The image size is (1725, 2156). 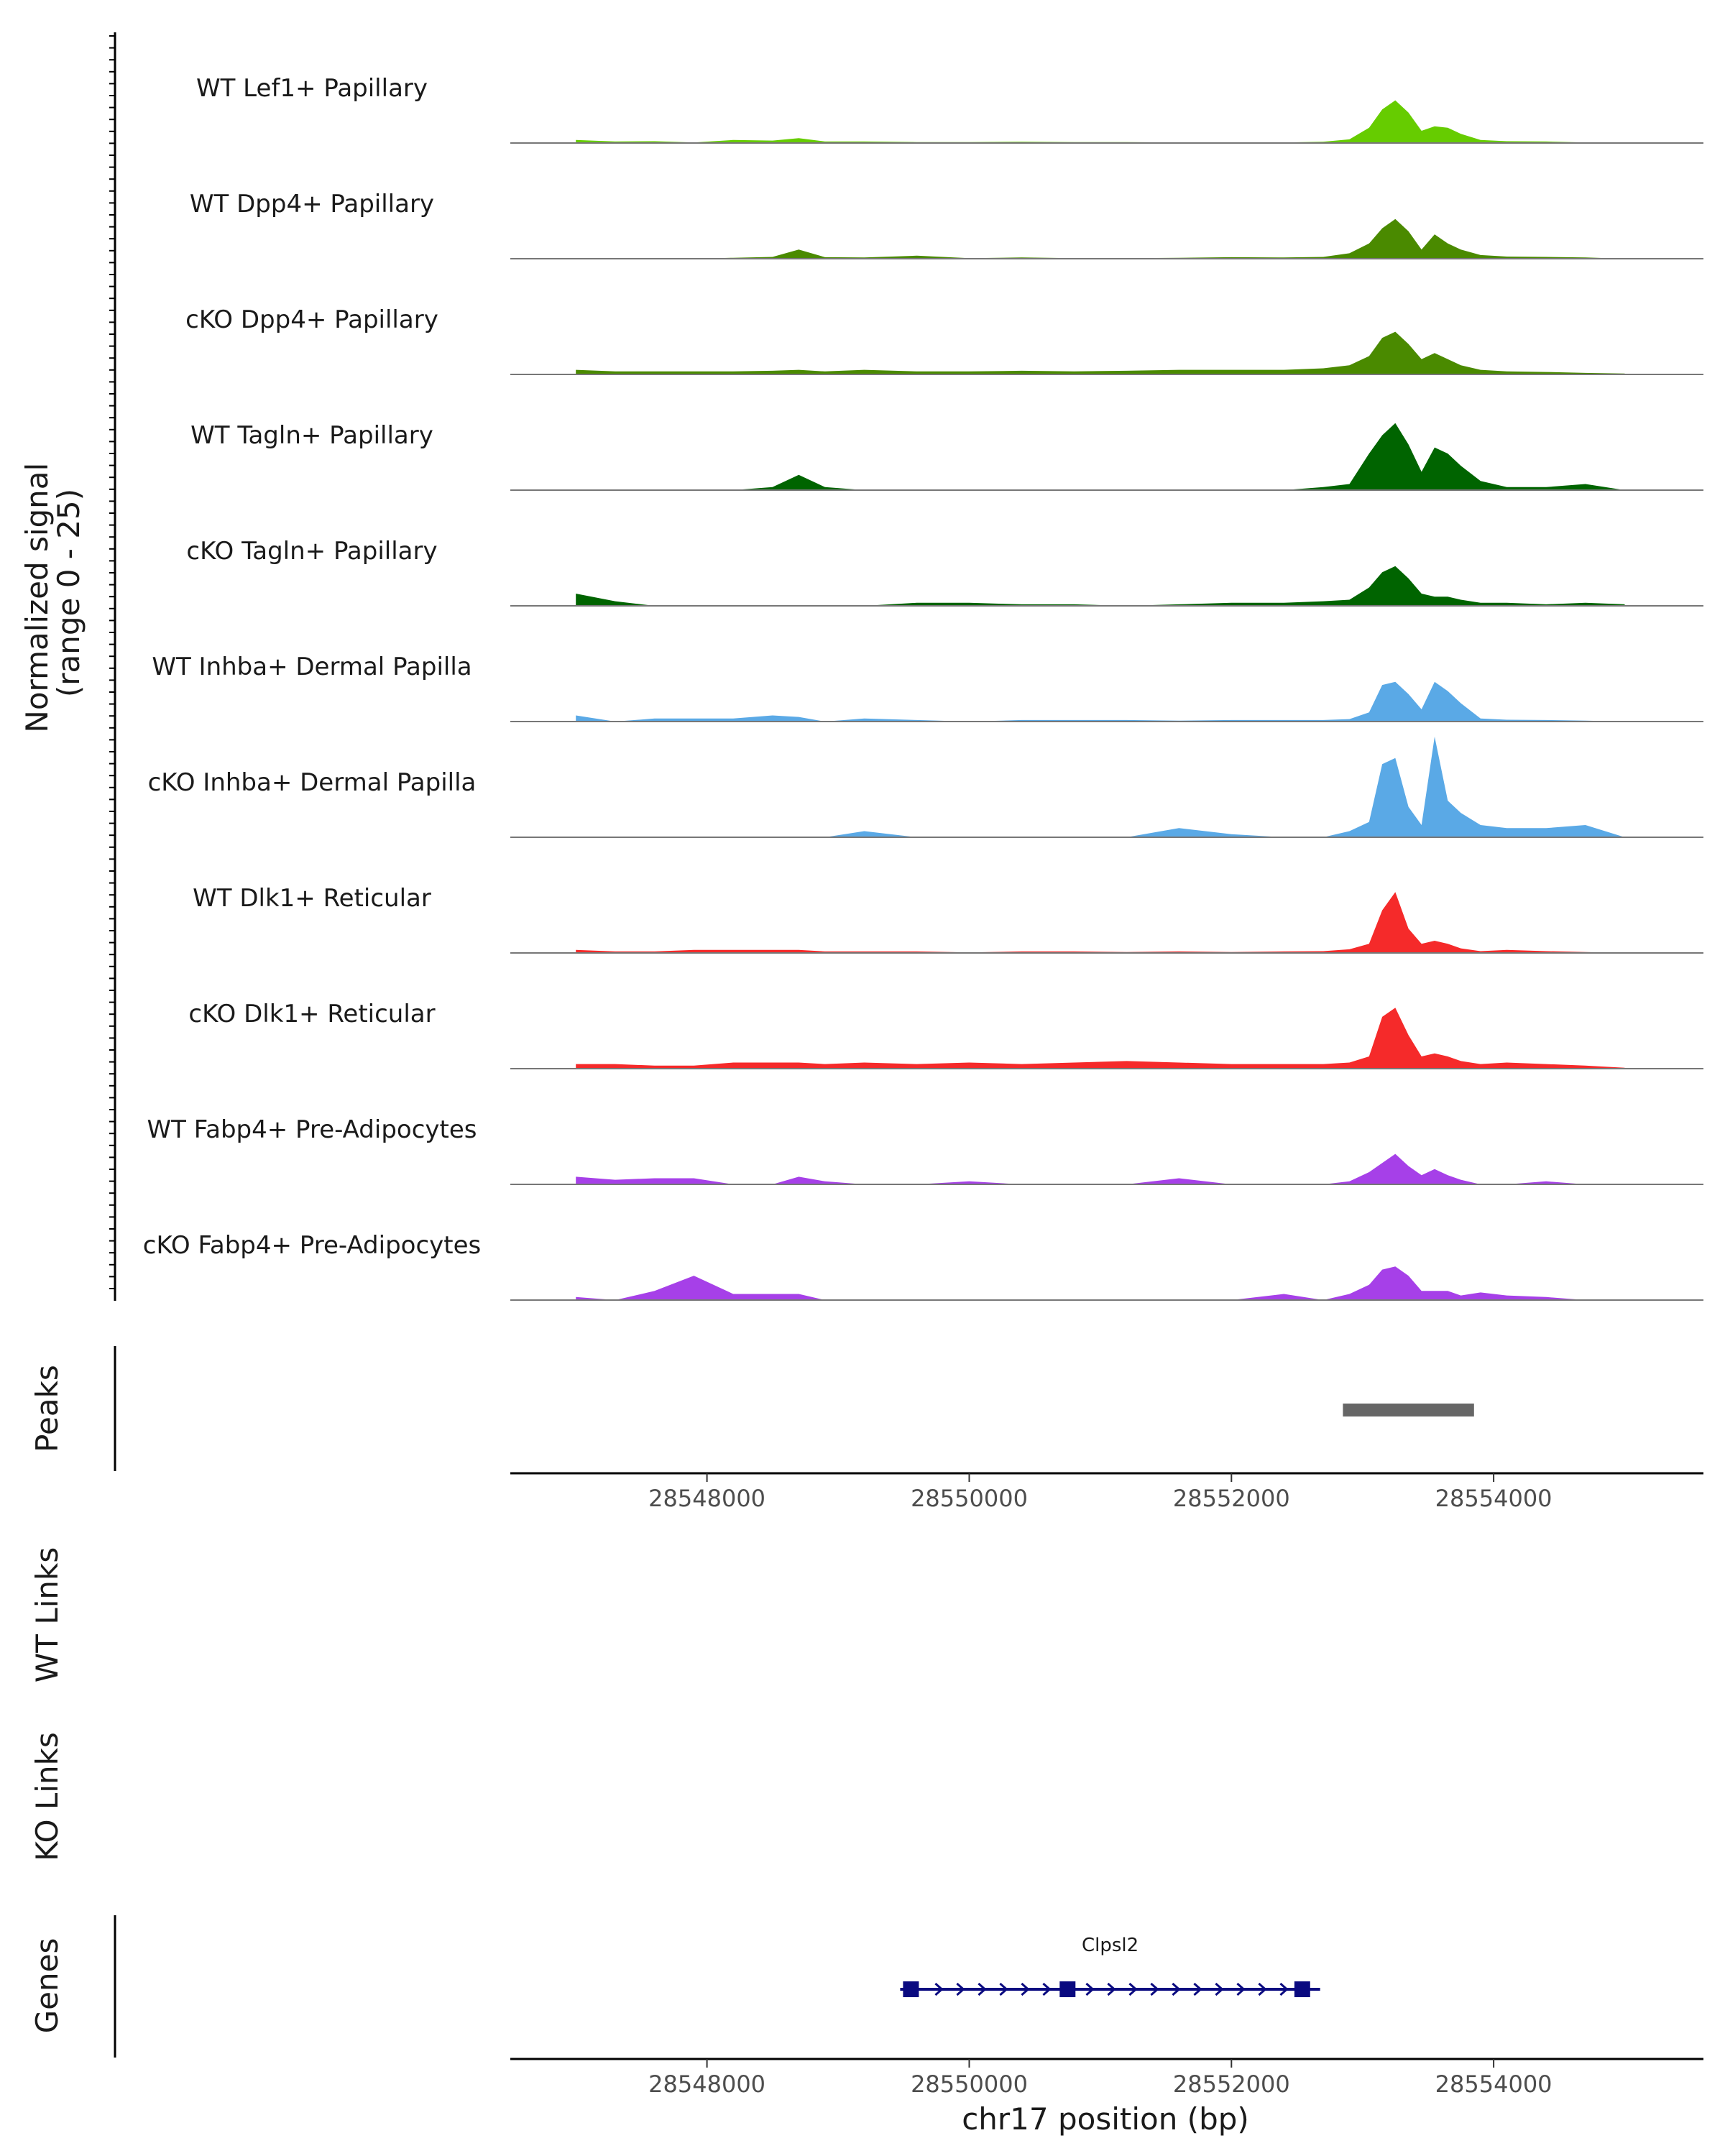 What do you see at coordinates (311, 319) in the screenshot?
I see `track-label: cKO Dpp4+ Papillary` at bounding box center [311, 319].